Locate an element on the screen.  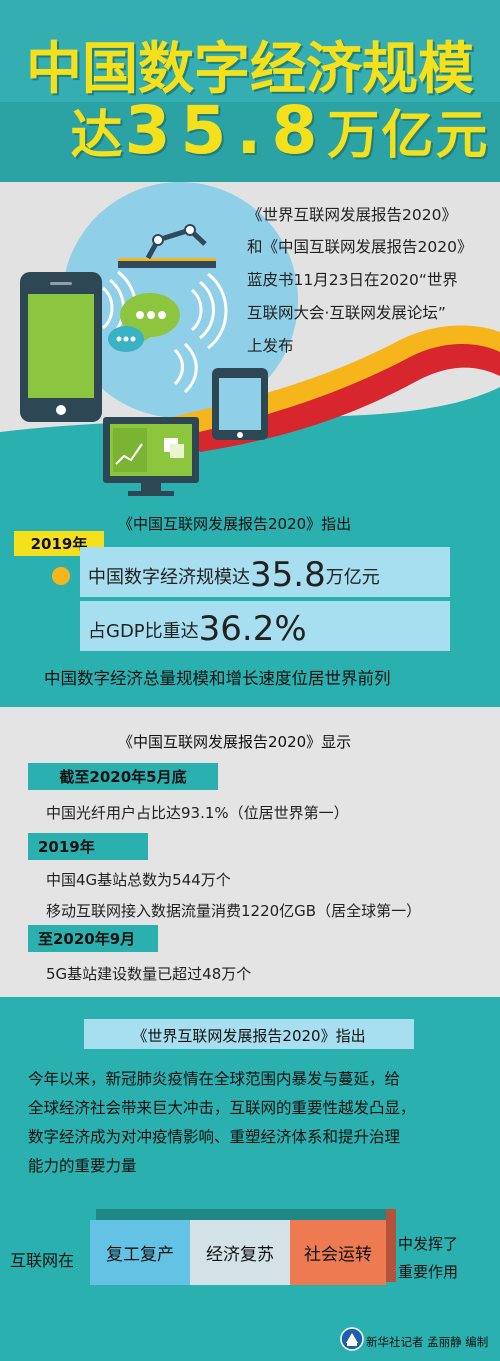
background-circle is located at coordinates (180, 300).